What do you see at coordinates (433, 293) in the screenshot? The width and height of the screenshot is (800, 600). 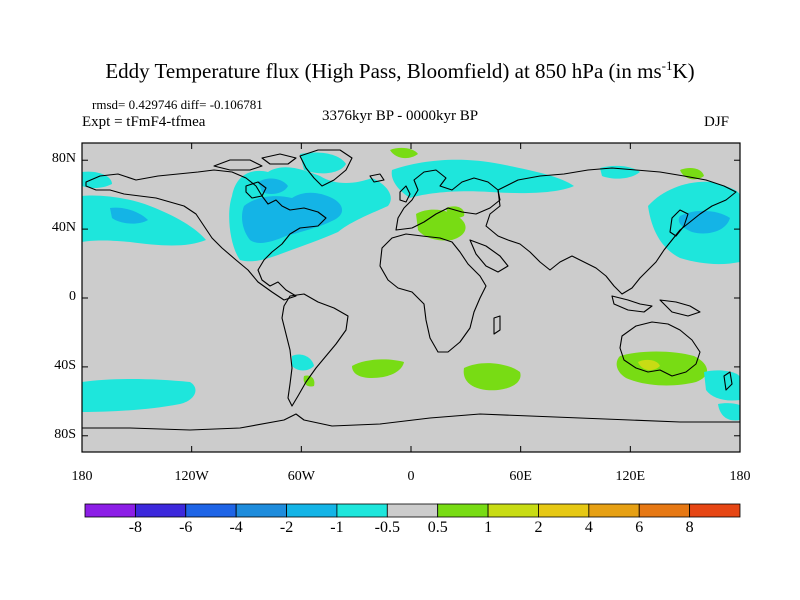 I see `coastline-africa` at bounding box center [433, 293].